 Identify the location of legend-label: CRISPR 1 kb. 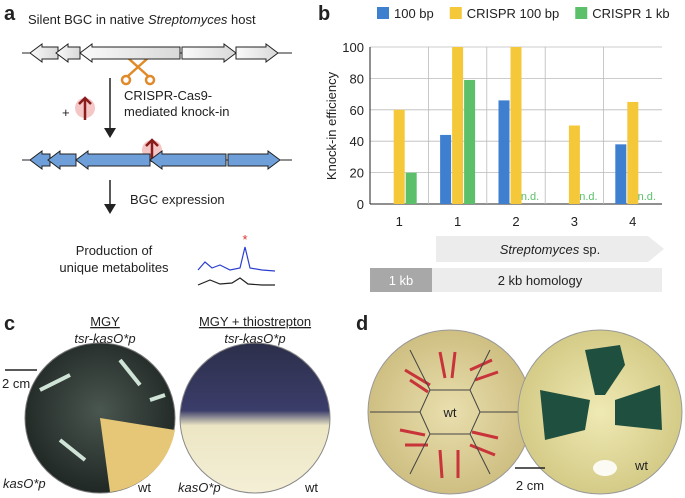
(630, 13).